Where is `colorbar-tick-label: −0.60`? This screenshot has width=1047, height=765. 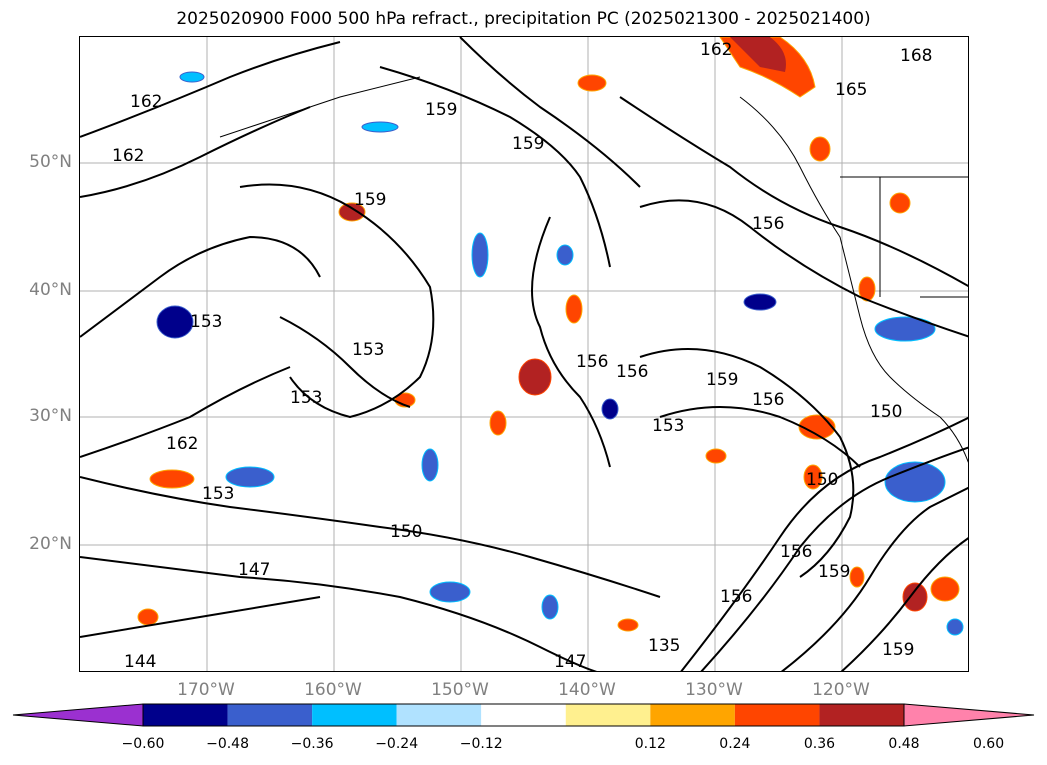 colorbar-tick-label: −0.60 is located at coordinates (143, 744).